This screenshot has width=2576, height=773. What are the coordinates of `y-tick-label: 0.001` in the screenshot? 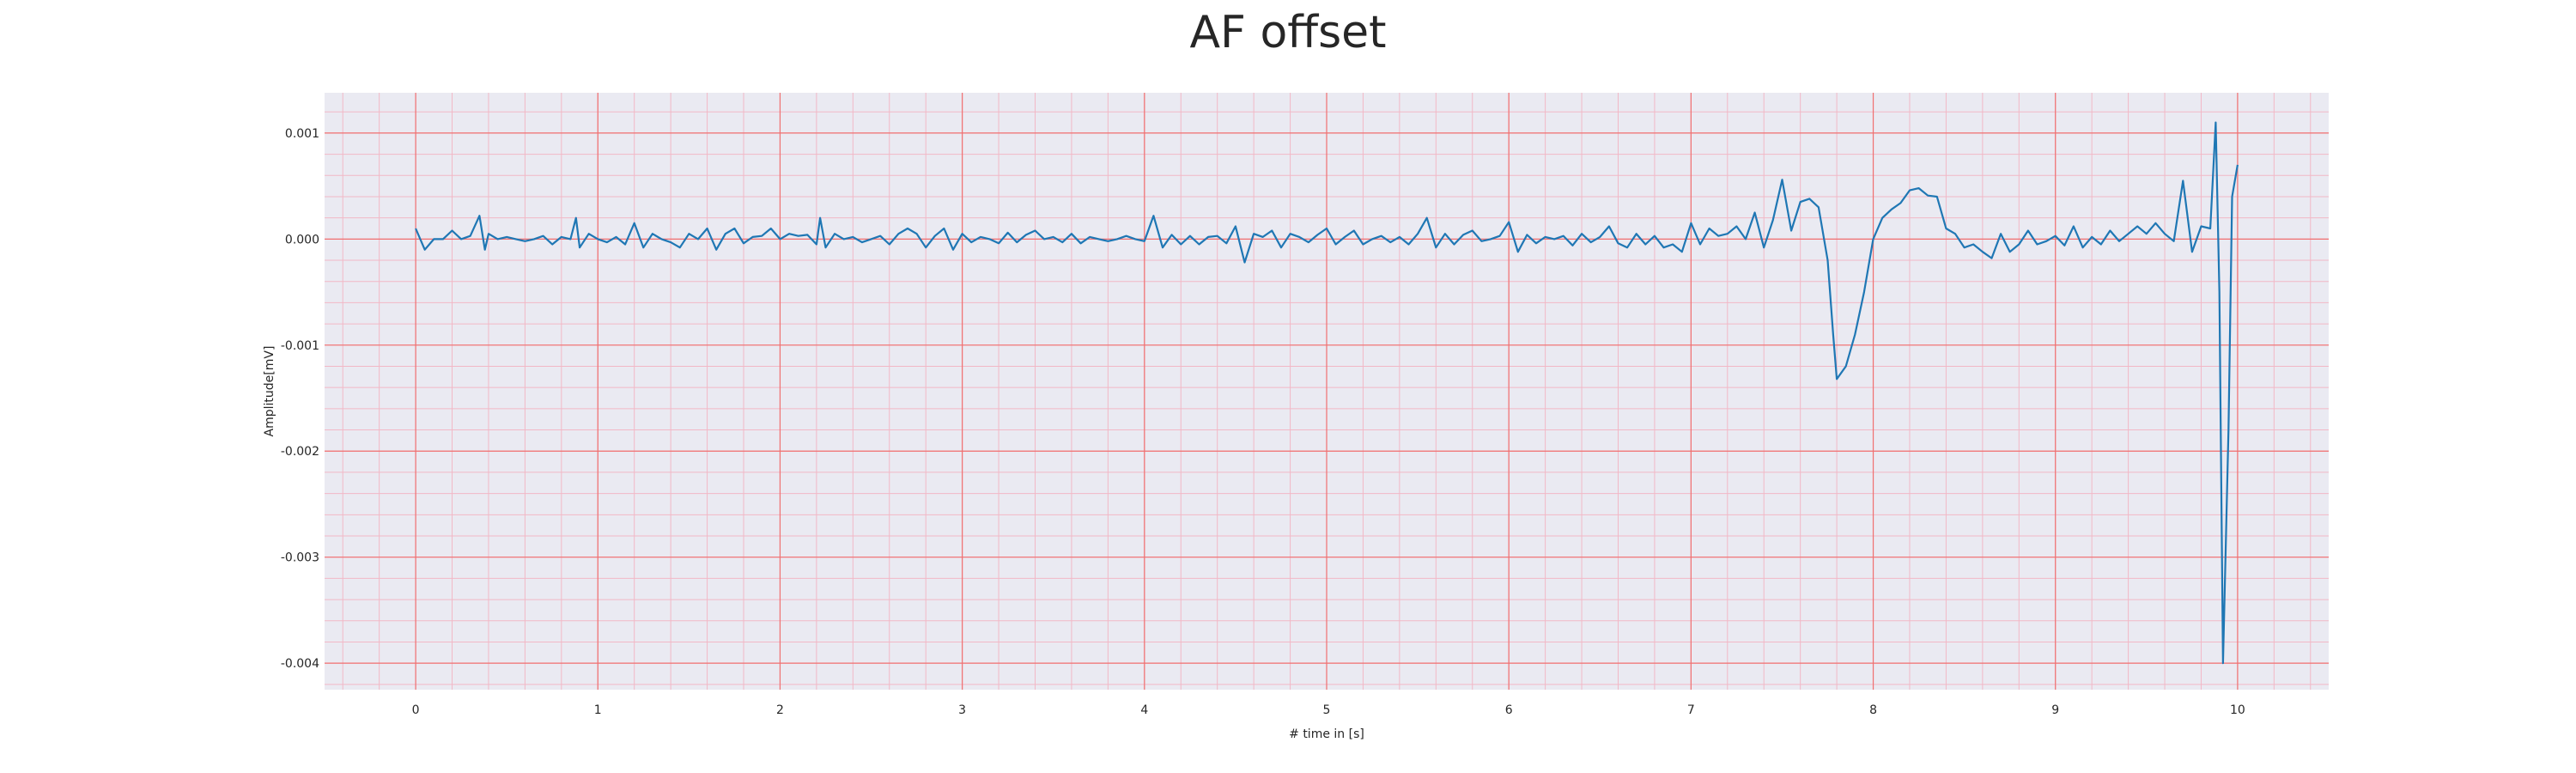 It's located at (302, 134).